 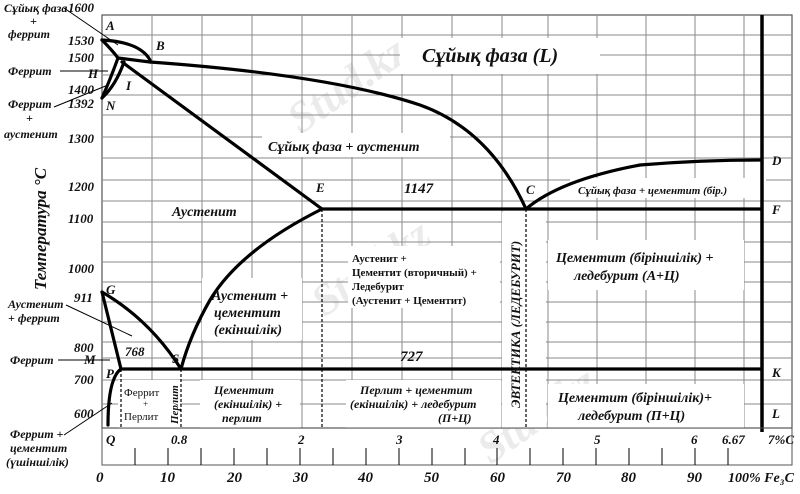 What do you see at coordinates (179, 439) in the screenshot?
I see `svg-text: 0.8` at bounding box center [179, 439].